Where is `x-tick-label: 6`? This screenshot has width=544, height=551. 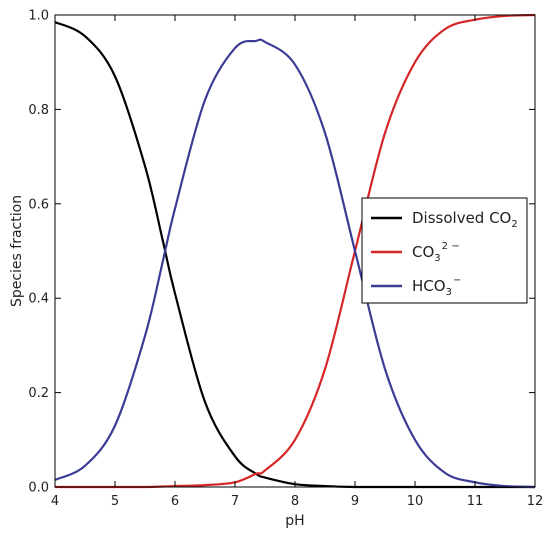 x-tick-label: 6 is located at coordinates (175, 501).